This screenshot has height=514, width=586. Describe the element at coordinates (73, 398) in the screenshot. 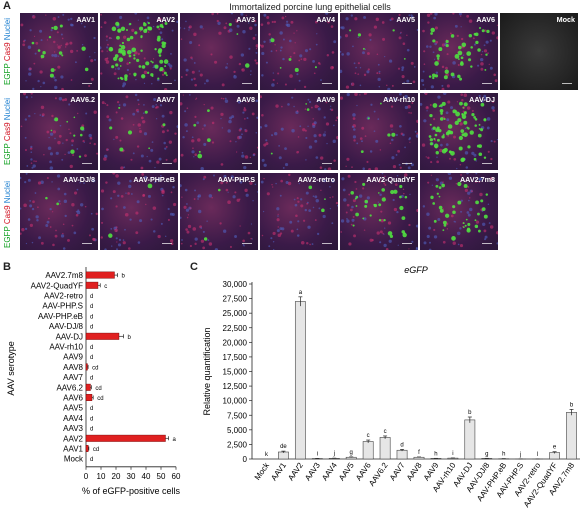

I see `y-tick-label: AAV6` at that location.